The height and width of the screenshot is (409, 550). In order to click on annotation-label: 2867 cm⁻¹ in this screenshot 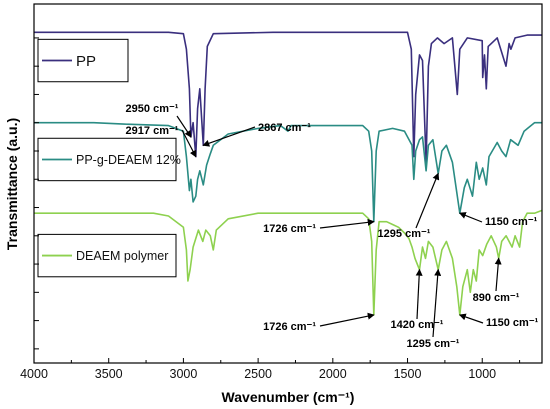, I will do `click(284, 128)`.